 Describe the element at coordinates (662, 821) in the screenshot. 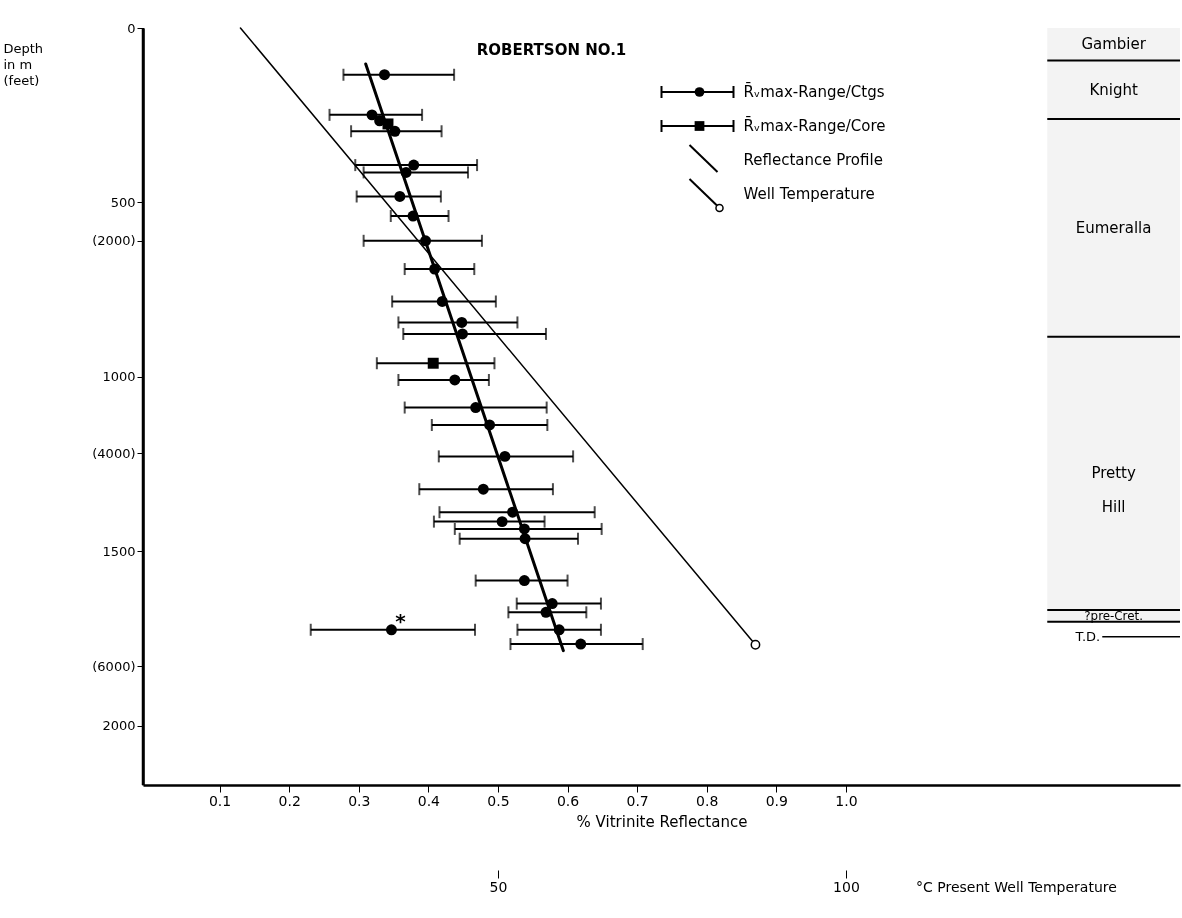

I see `x-axis-title: % Vitrinite Reflectance` at that location.